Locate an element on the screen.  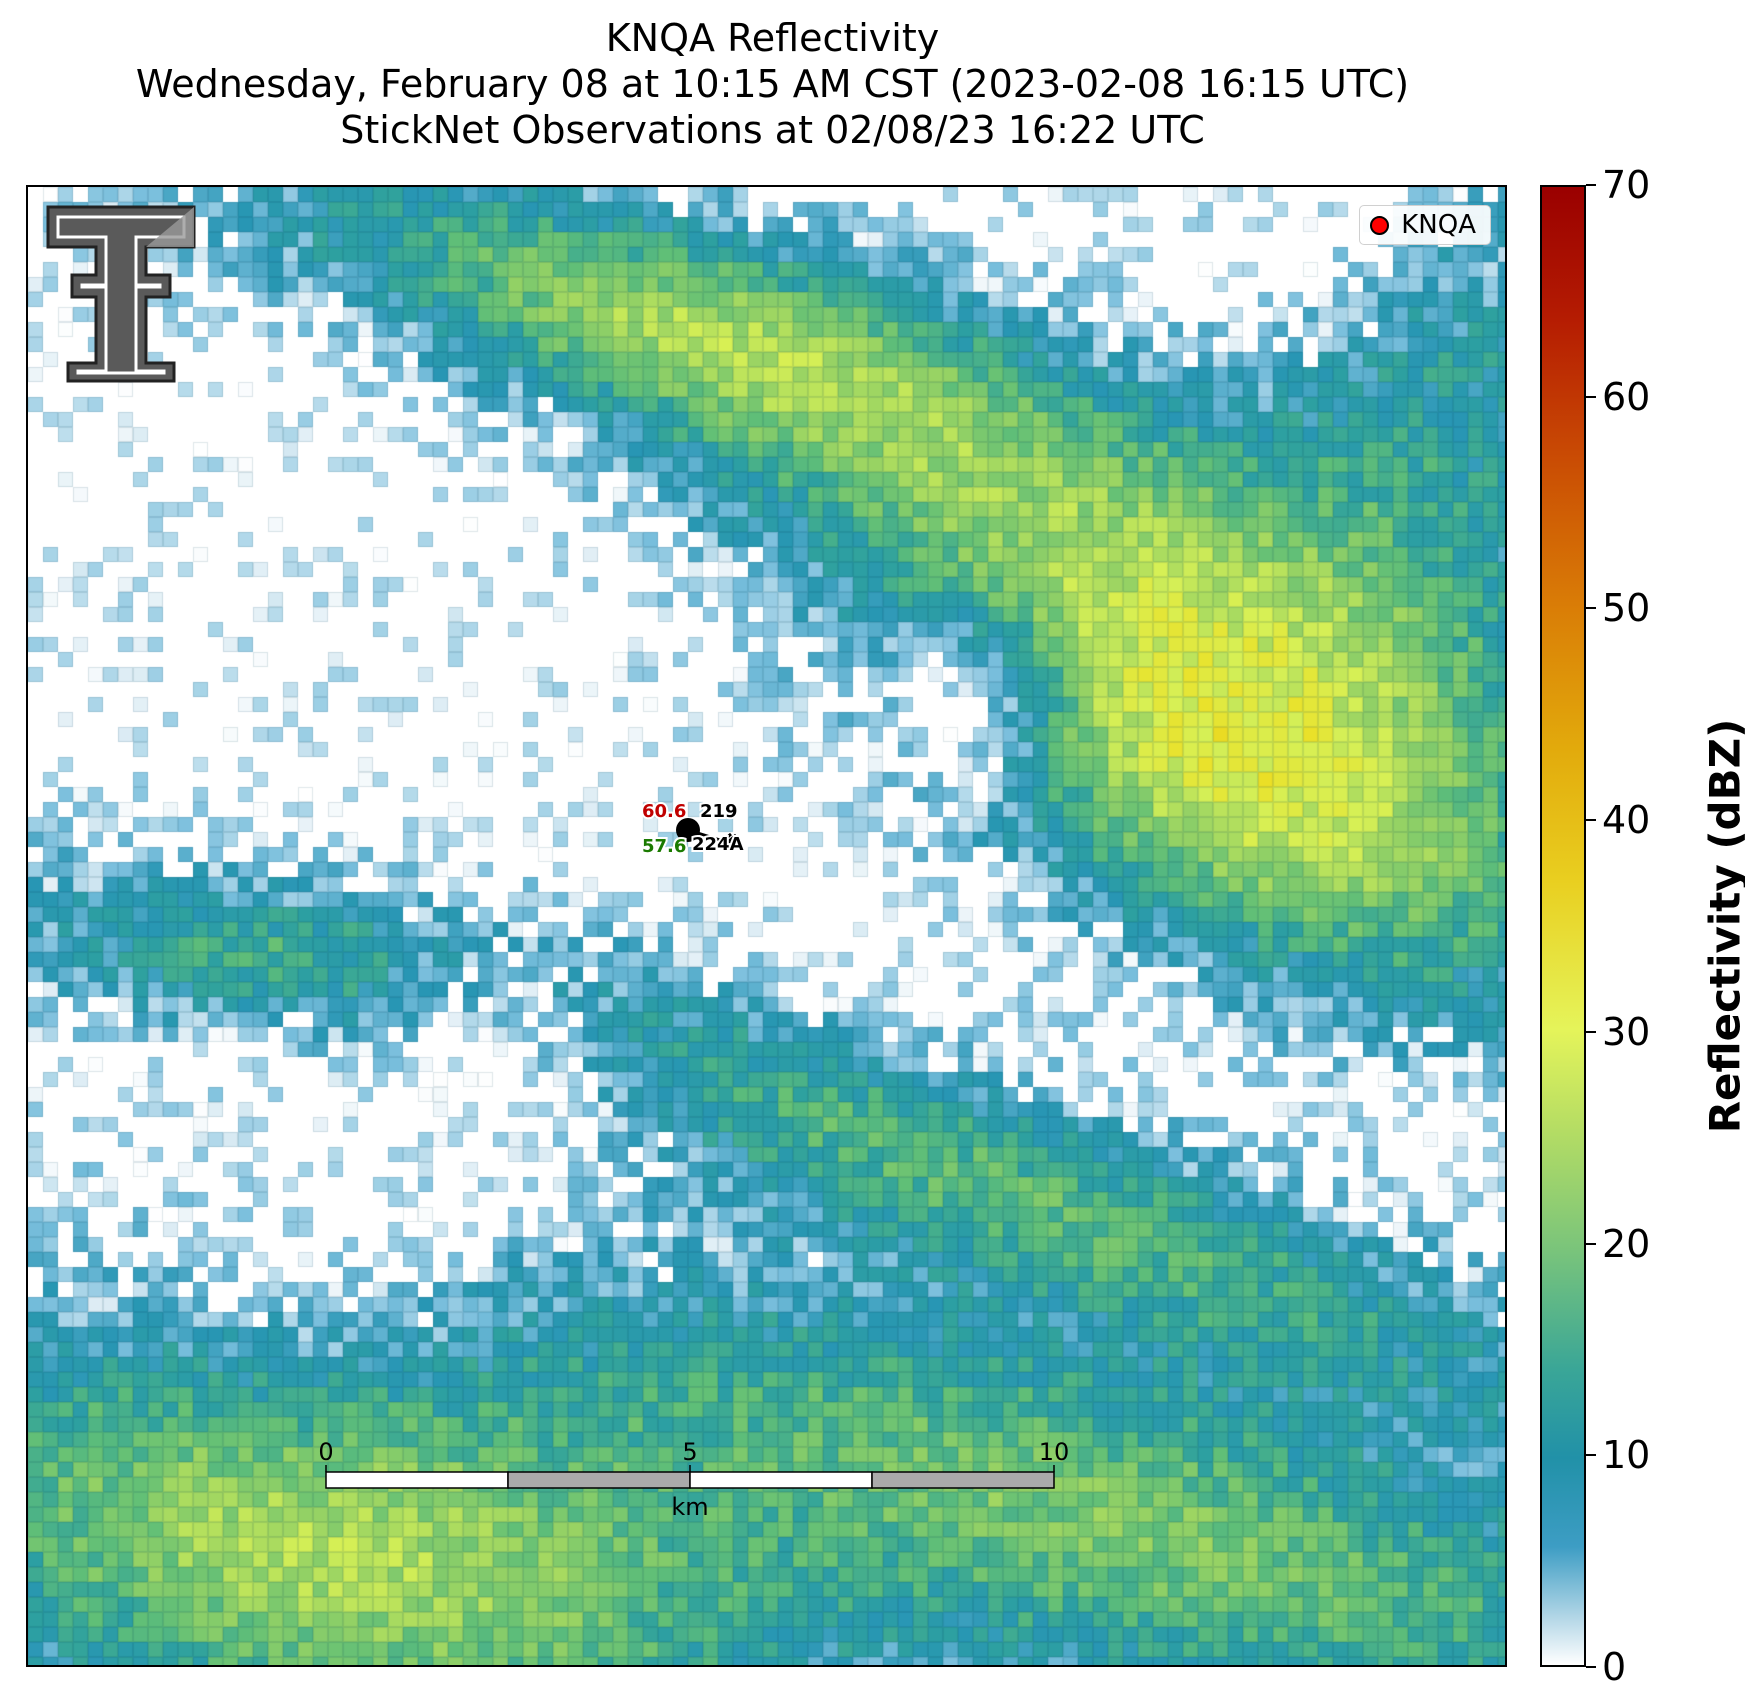
colorbar-title: Reflectivity (dBZ) is located at coordinates (1722, 926).